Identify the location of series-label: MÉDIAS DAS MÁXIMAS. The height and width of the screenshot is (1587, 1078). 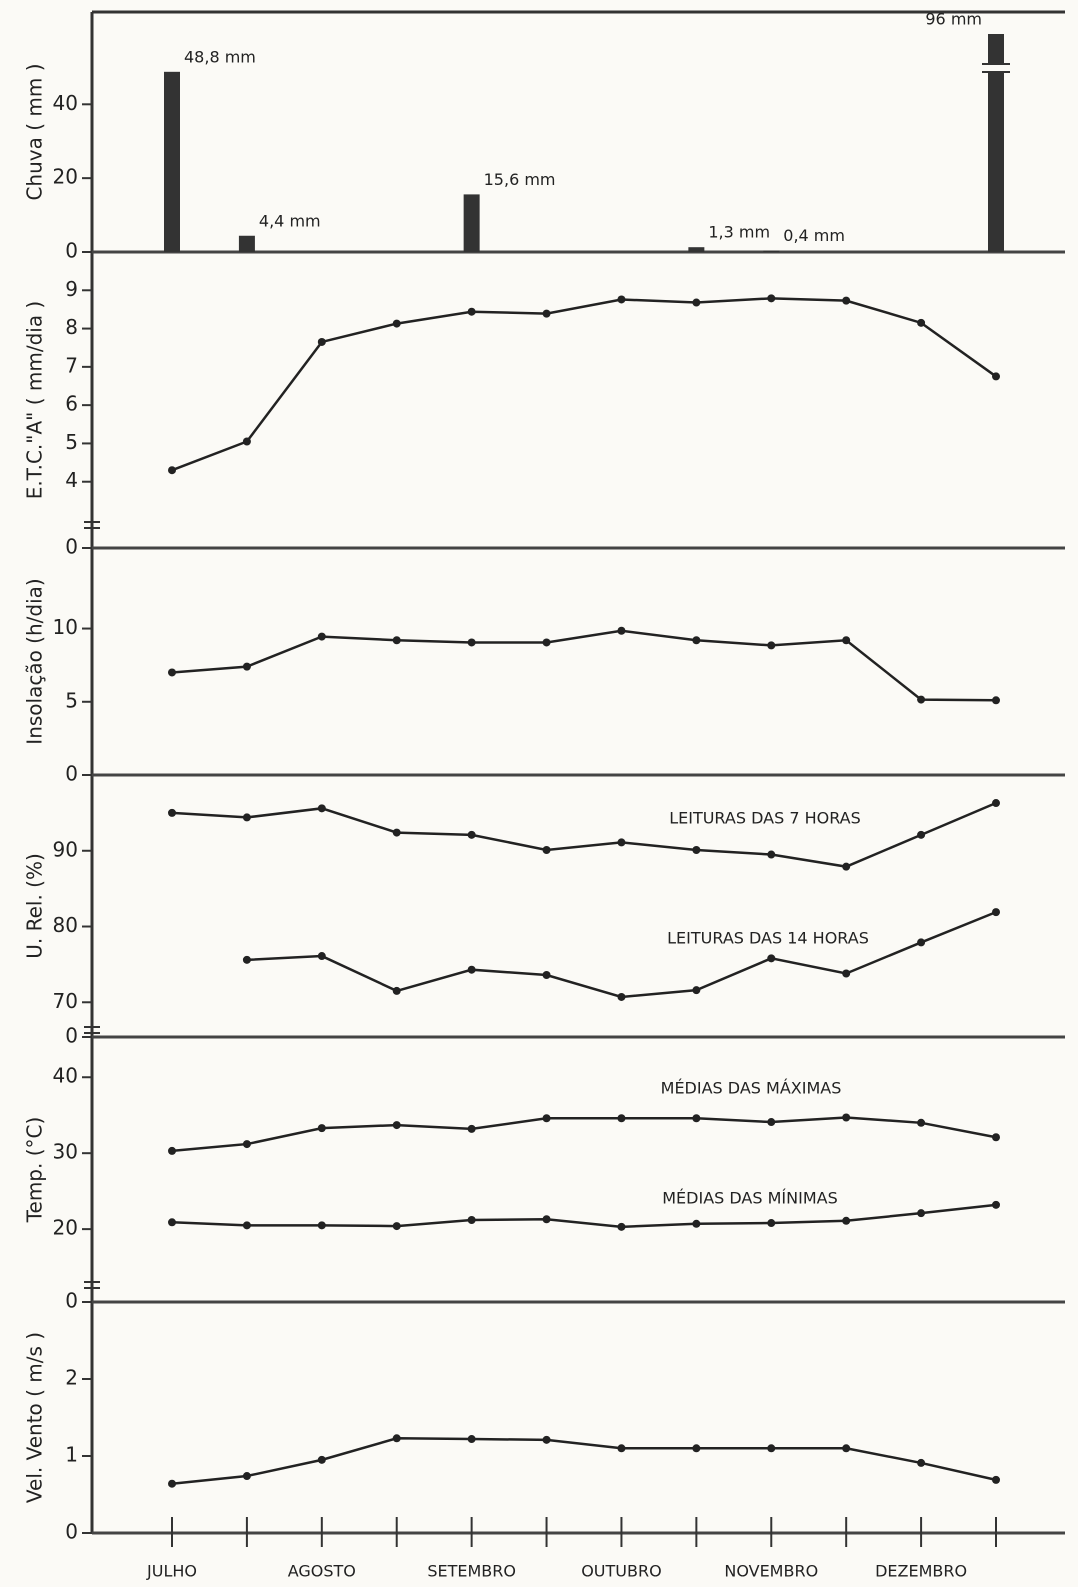
(751, 1088).